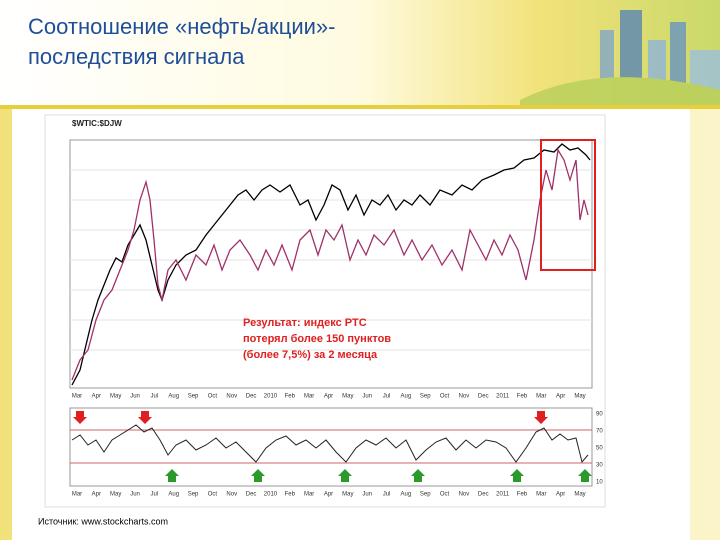 This screenshot has width=720, height=545. I want to click on lower-labels: 90 70 50 30 10, so click(599, 449).